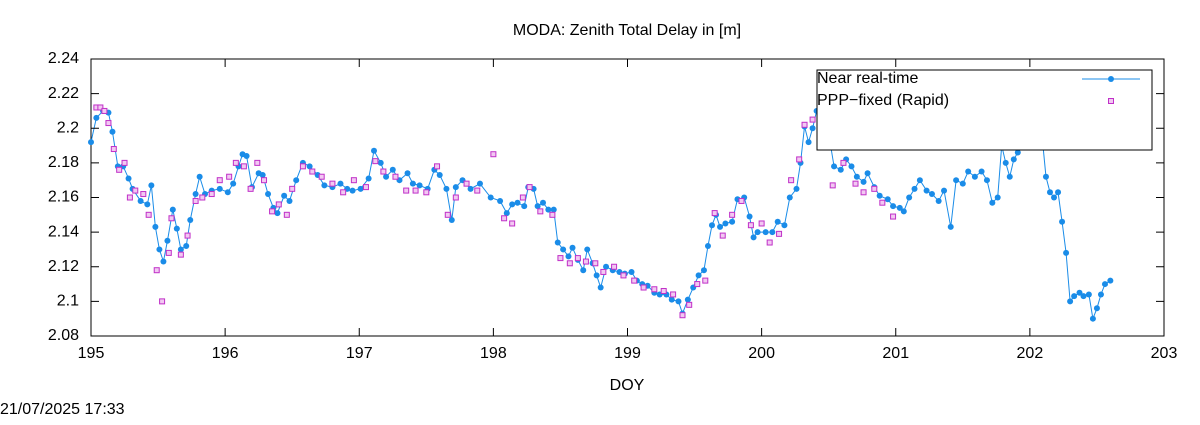 The height and width of the screenshot is (425, 1200). Describe the element at coordinates (91, 353) in the screenshot. I see `x-tick-label: 195` at that location.